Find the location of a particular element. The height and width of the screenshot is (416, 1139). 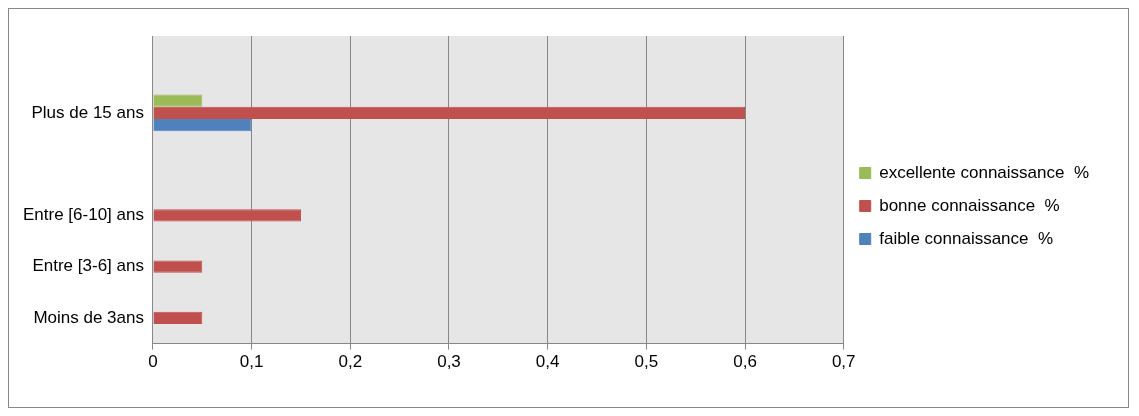

x-tick-label: 0,5 is located at coordinates (646, 362).